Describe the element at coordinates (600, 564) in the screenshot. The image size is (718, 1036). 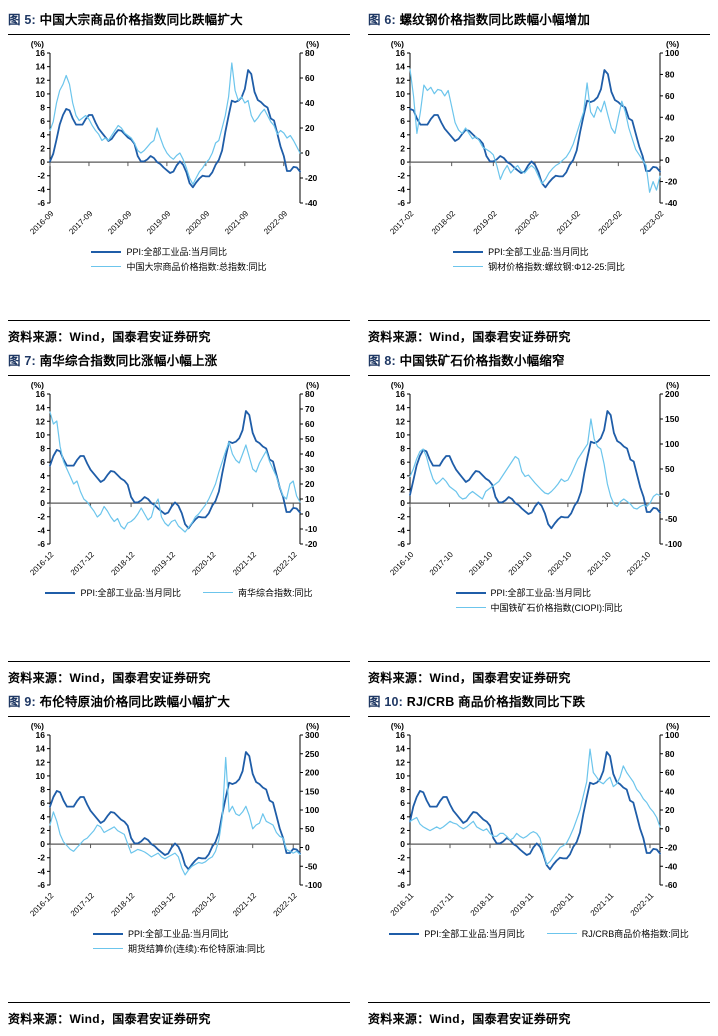
I see `svg-text: 2021-10` at that location.